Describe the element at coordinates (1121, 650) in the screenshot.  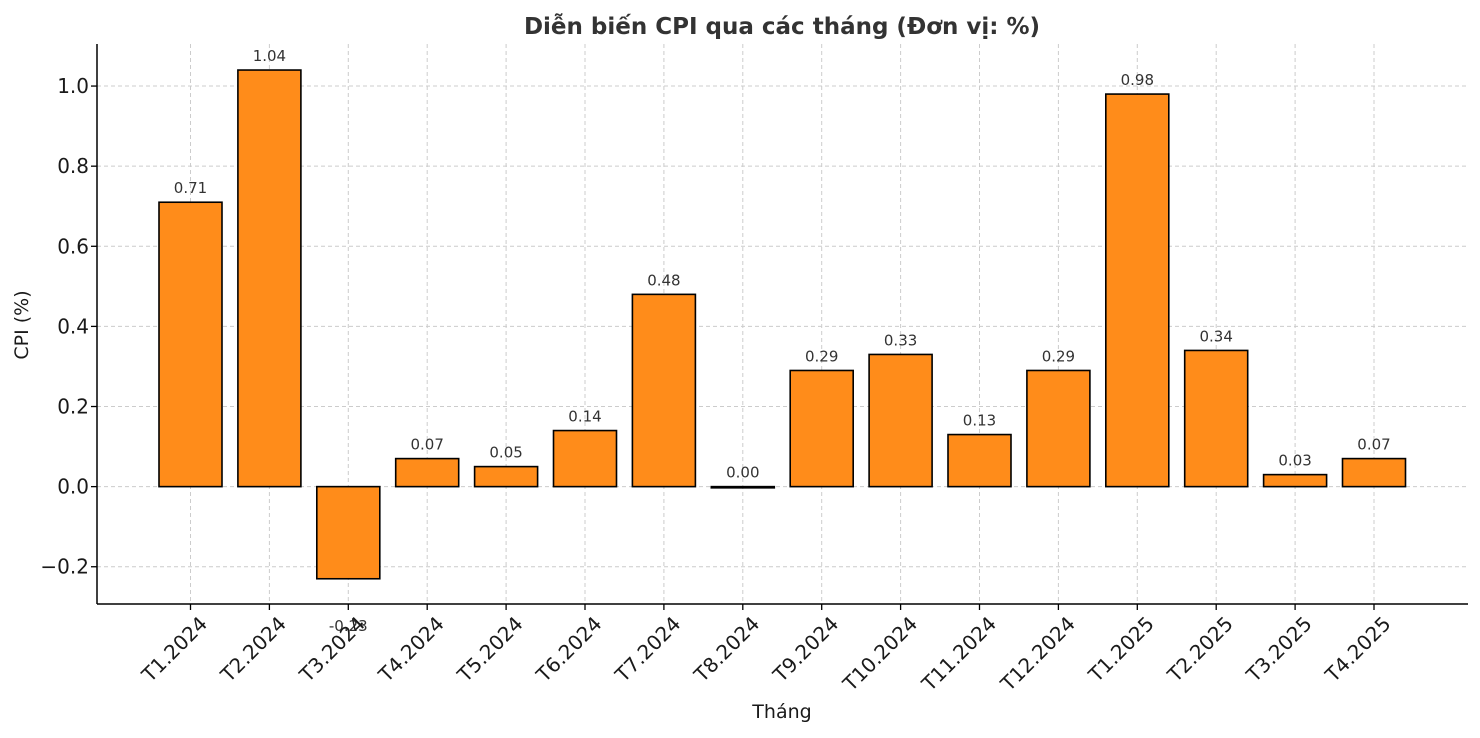
I see `x-tick-label: T1.2025` at that location.